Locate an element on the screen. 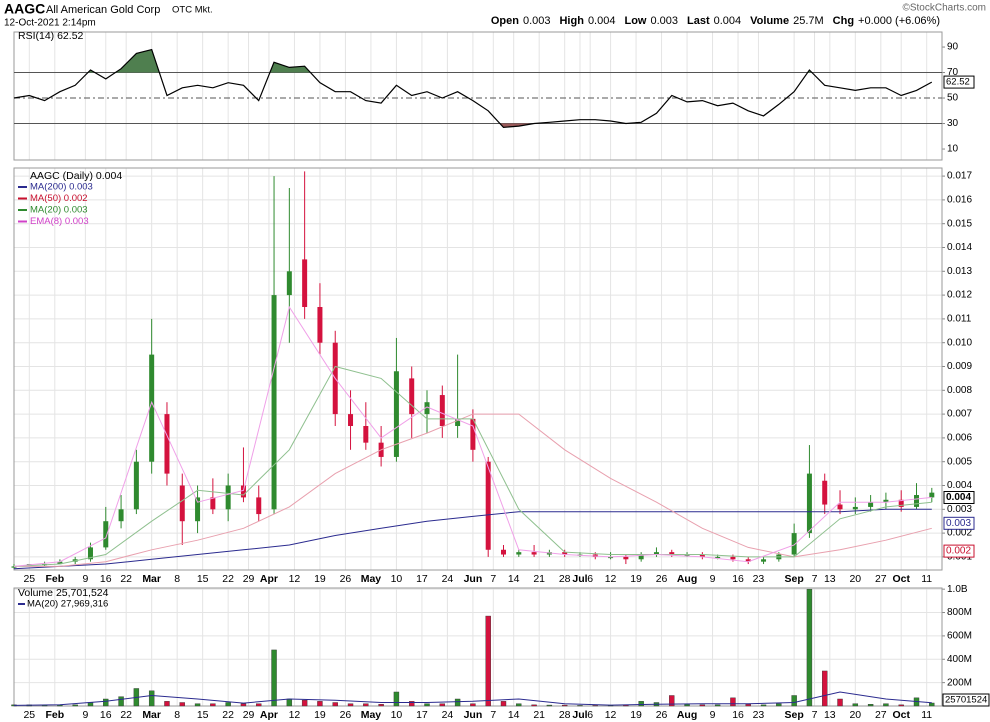 The width and height of the screenshot is (990, 722). stat-label: Last is located at coordinates (698, 21).